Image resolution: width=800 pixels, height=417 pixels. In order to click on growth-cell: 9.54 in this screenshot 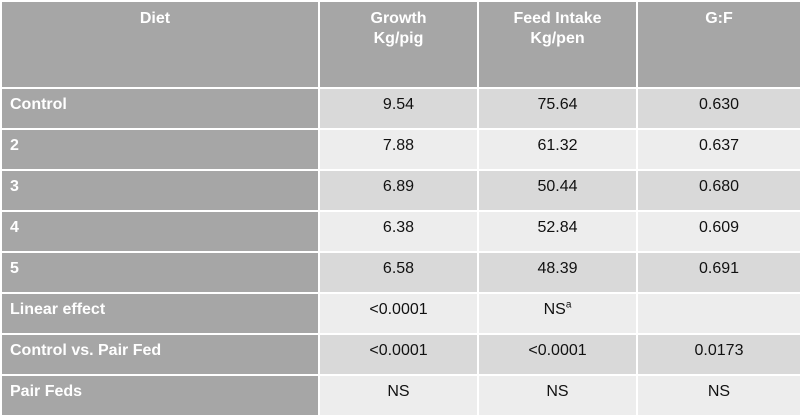, I will do `click(398, 108)`.